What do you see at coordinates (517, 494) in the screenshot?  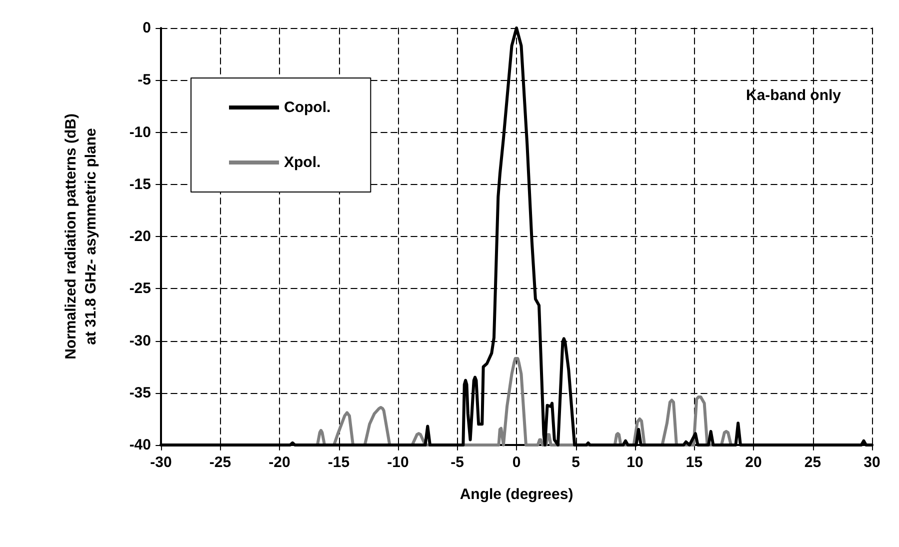 I see `x-axis-title: Angle (degrees)` at bounding box center [517, 494].